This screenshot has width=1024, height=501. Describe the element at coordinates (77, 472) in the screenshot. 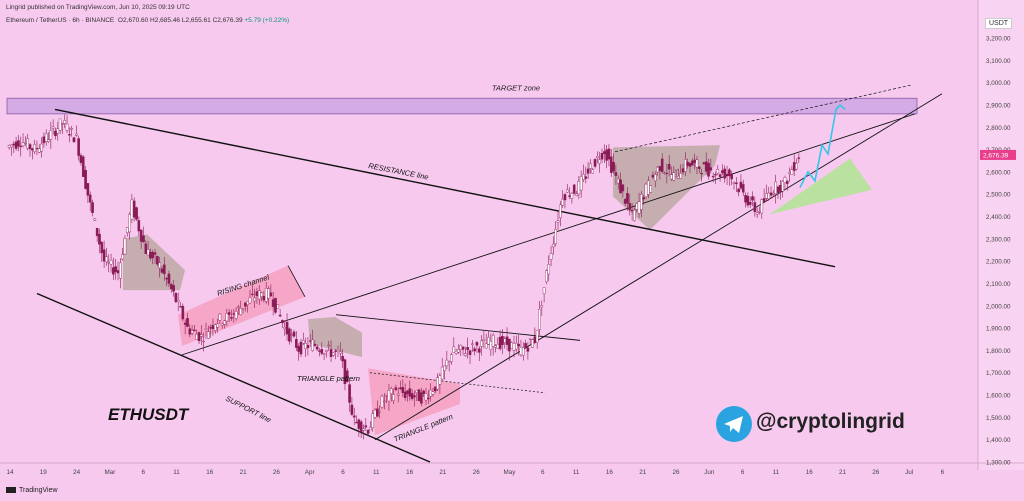

I see `x-tick-label: 24` at that location.